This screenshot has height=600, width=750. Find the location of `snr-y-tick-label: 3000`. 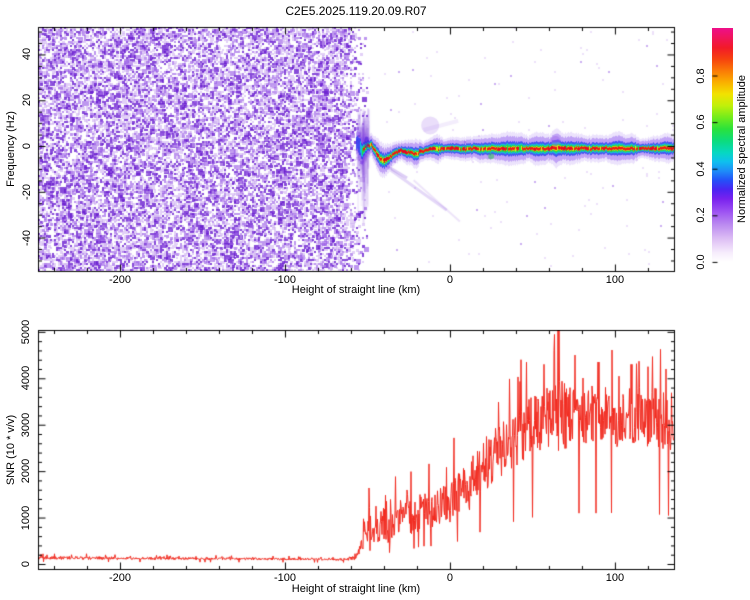

snr-y-tick-label: 3000 is located at coordinates (26, 424).